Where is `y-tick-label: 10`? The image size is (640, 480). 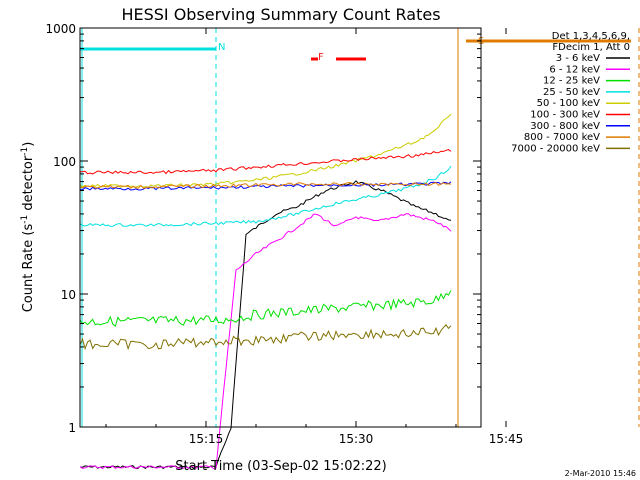 y-tick-label: 10 is located at coordinates (68, 295).